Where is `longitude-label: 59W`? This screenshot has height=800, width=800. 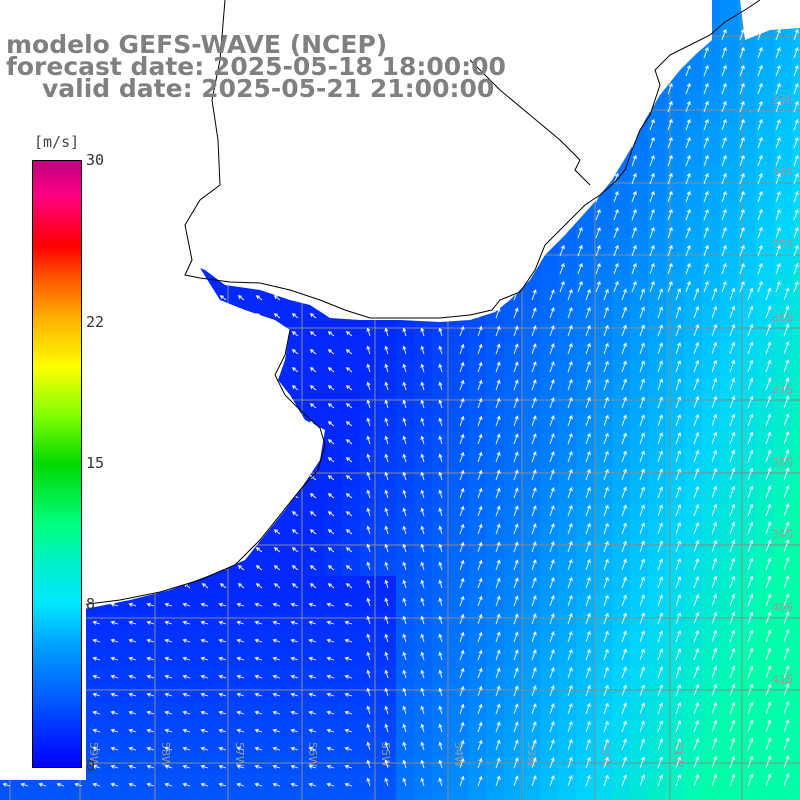
longitude-label: 59W is located at coordinates (93, 754).